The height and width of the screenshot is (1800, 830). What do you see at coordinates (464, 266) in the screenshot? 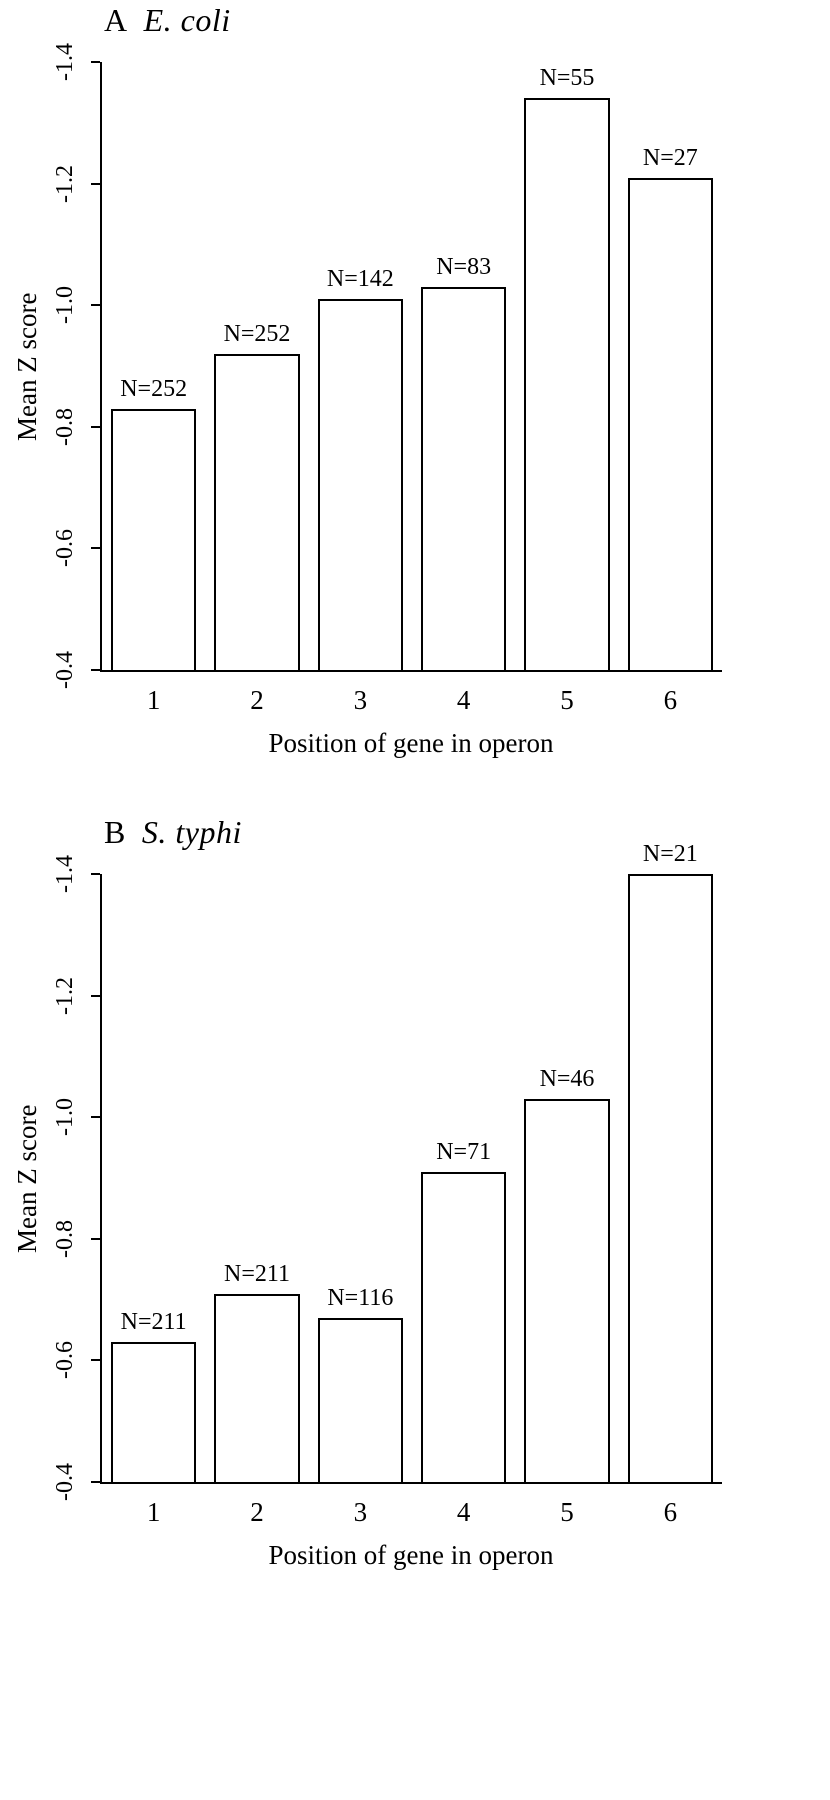
I see `bar-count-label: N=83` at bounding box center [464, 266].